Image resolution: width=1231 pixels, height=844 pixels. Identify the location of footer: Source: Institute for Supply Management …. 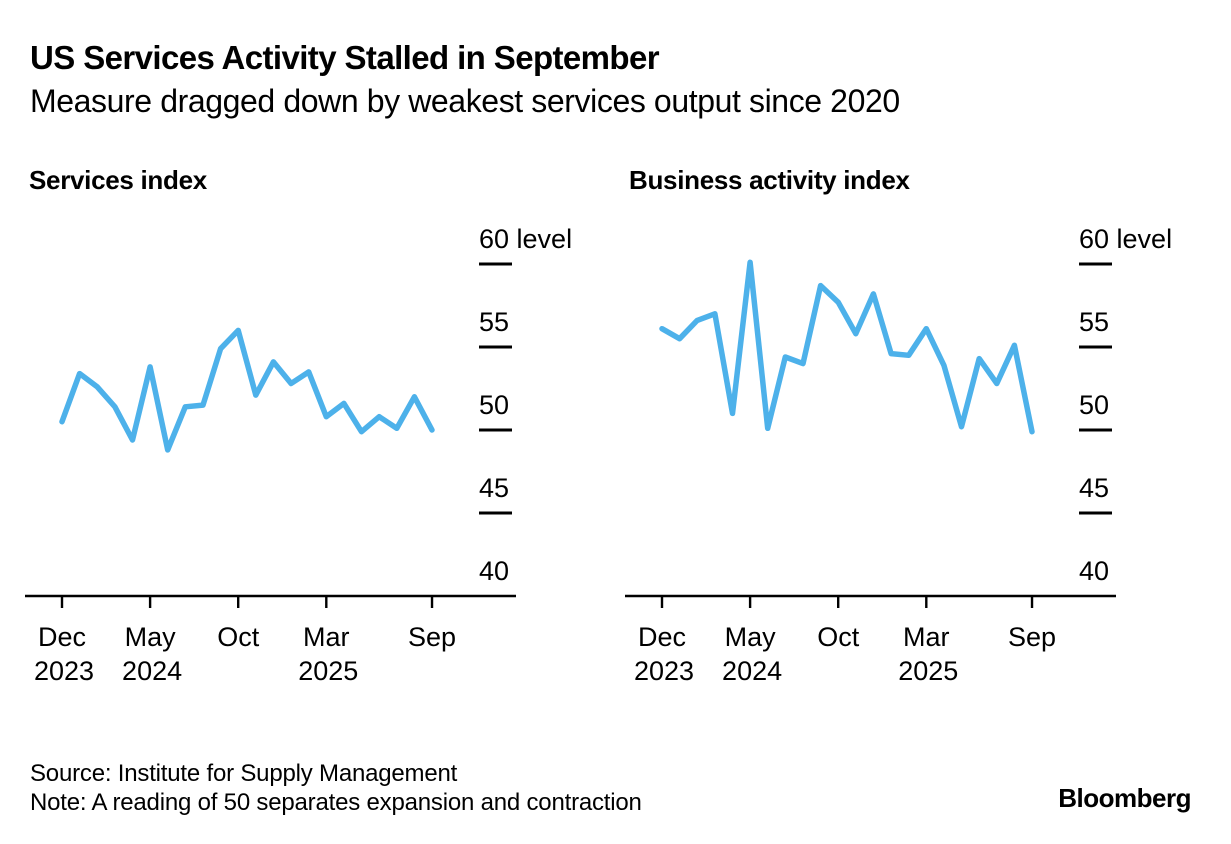
(336, 788).